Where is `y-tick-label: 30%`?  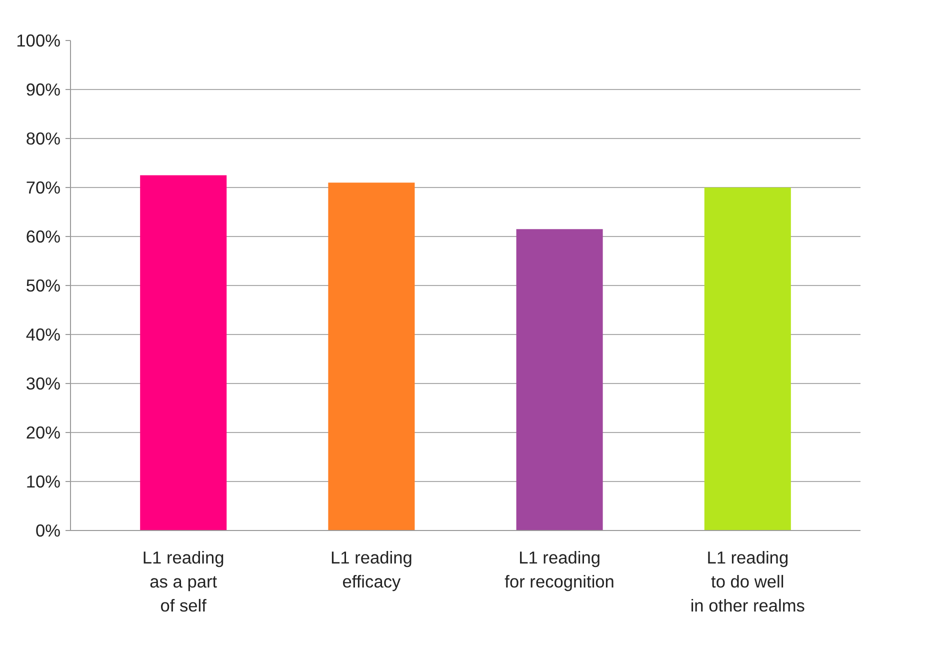
y-tick-label: 30% is located at coordinates (43, 384).